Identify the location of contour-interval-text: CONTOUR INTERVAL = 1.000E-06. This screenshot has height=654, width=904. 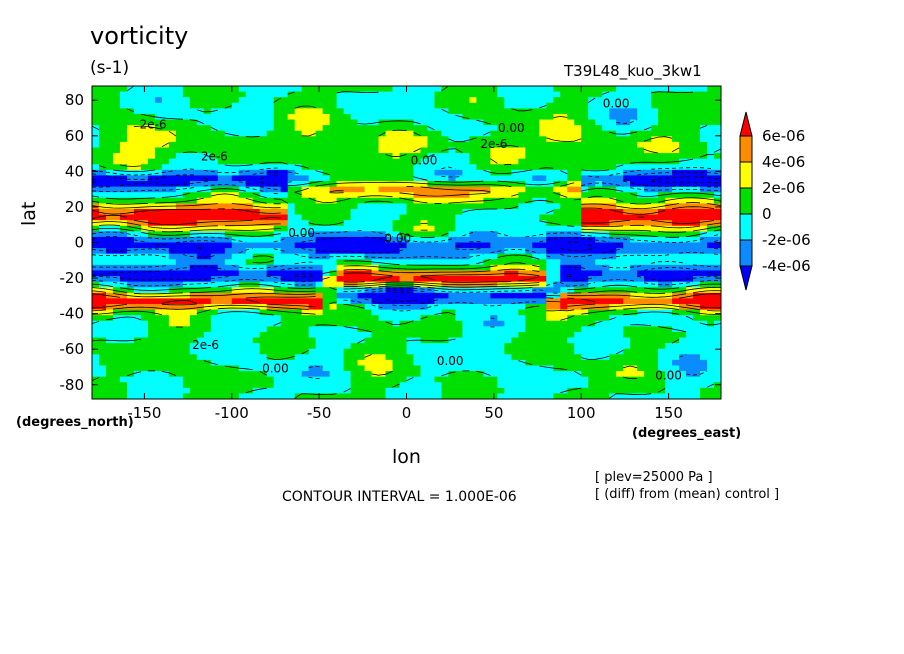
(399, 497).